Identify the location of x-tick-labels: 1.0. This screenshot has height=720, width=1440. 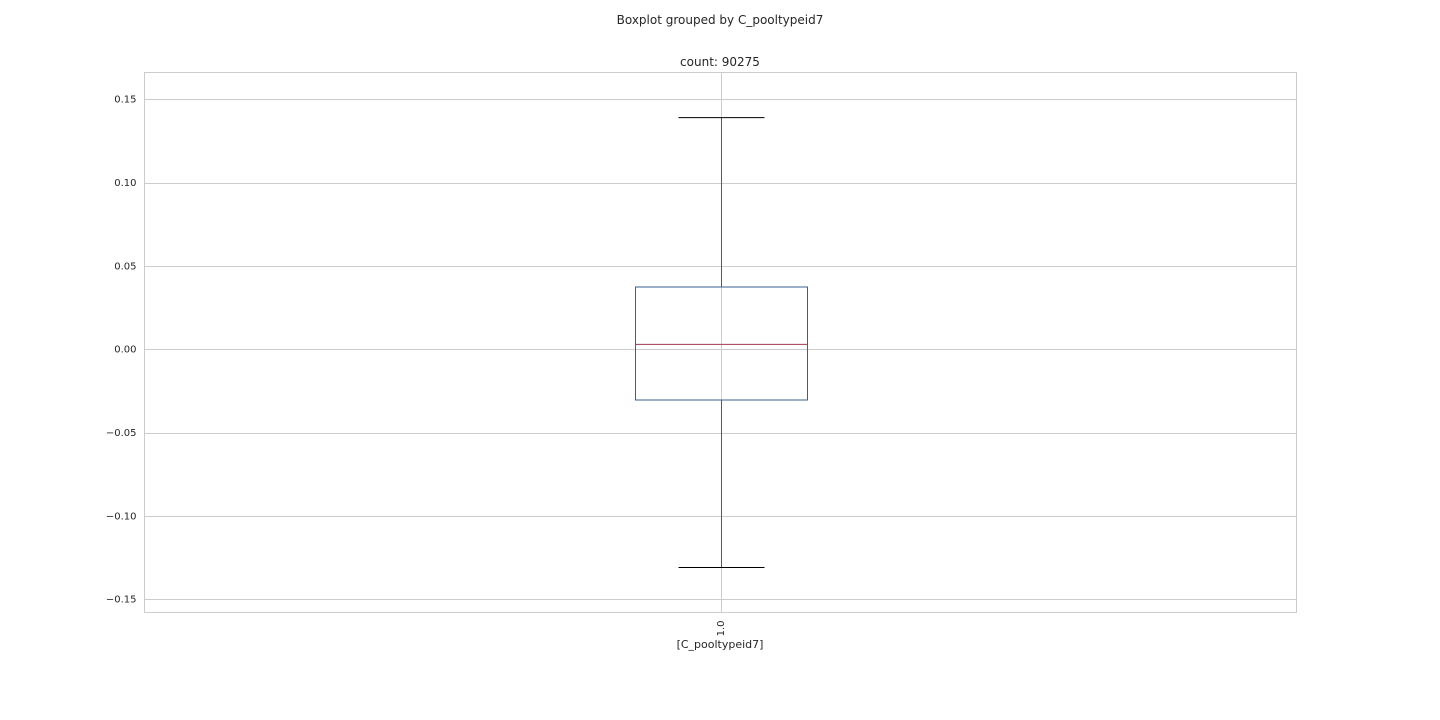
(721, 629).